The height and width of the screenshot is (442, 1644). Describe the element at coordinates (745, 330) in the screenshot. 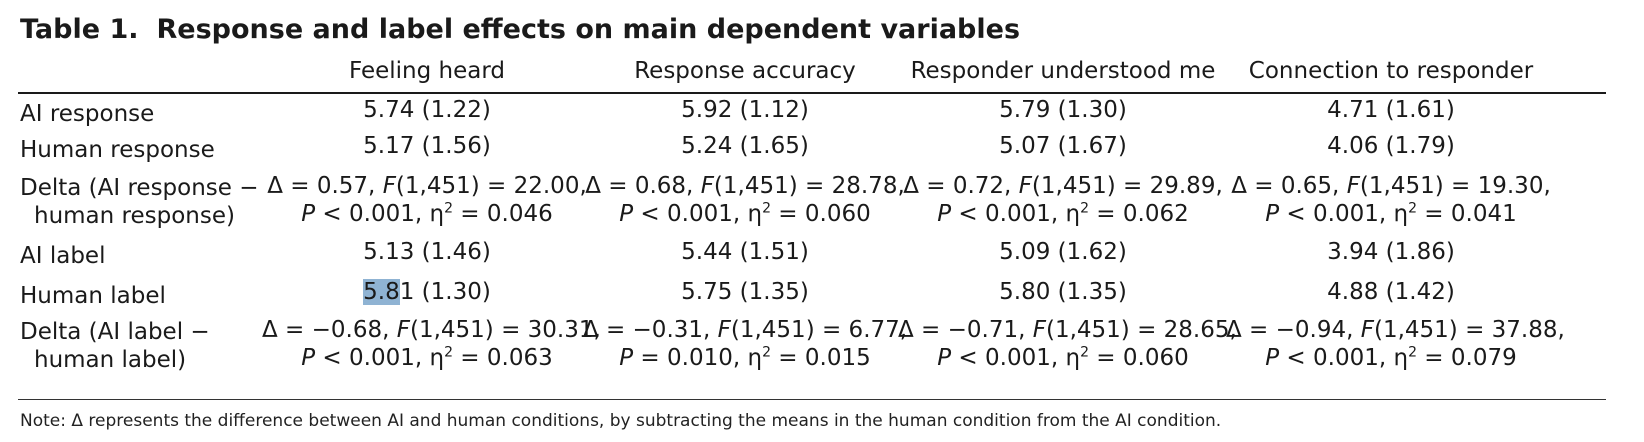

I see `stat-line-effect: Δ = −0.31, F(1,451) = 6.77,` at that location.